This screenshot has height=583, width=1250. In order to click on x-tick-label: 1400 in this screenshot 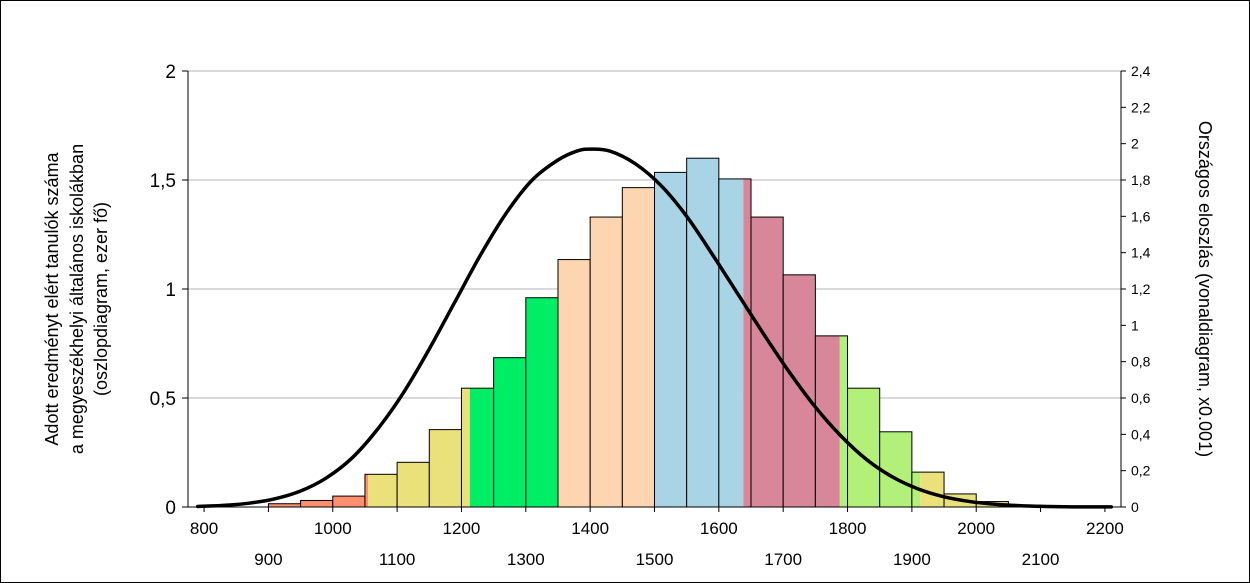, I will do `click(590, 528)`.